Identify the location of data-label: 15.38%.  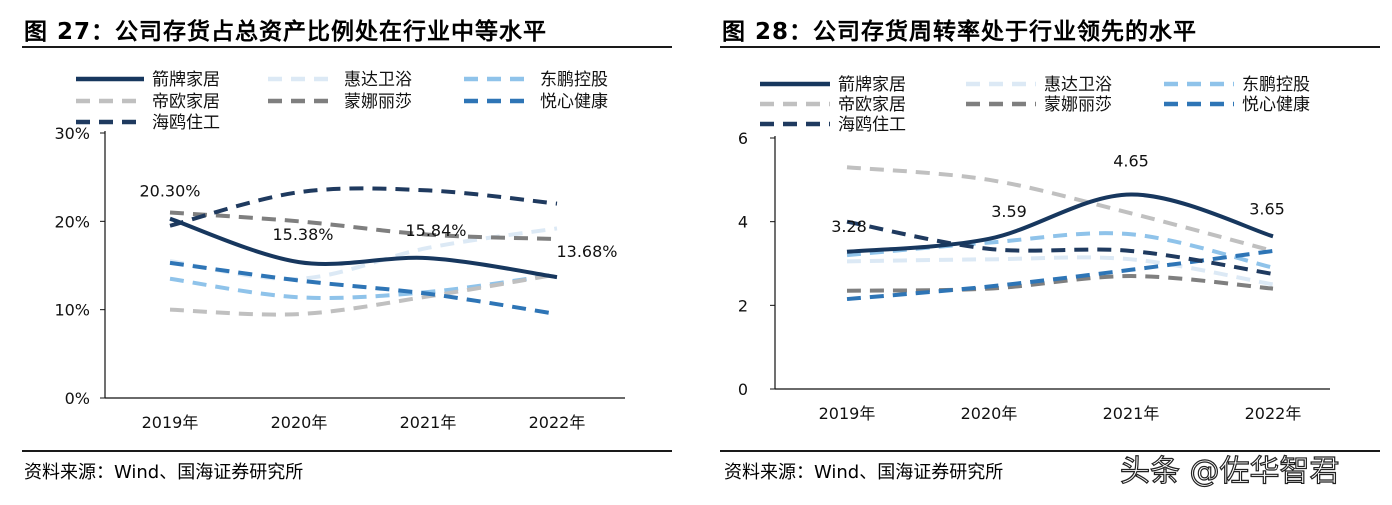
(302, 234).